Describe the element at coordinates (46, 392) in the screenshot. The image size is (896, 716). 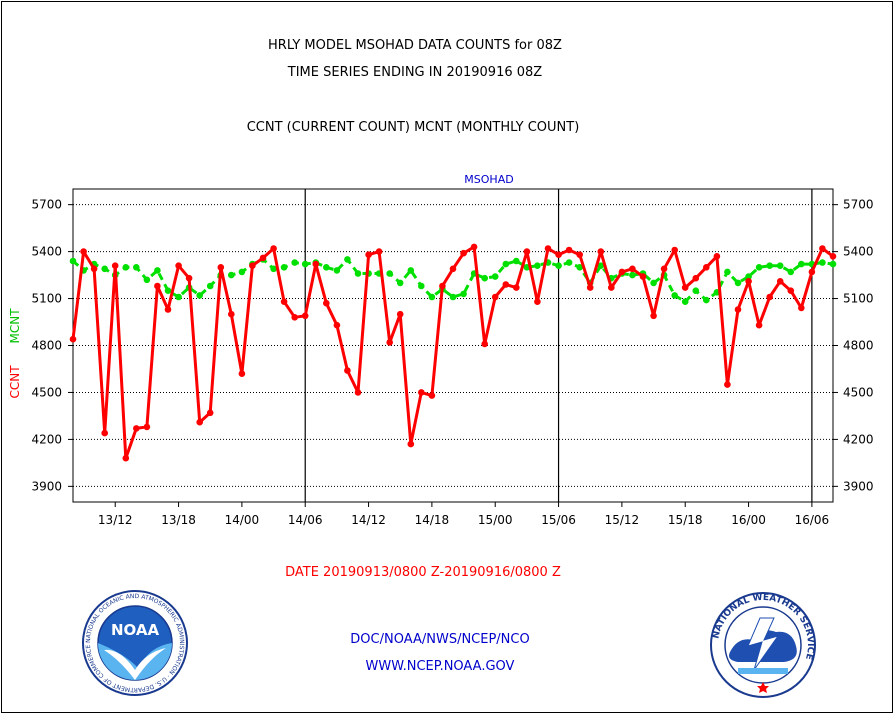
I see `y-tick-label-left: 4500` at that location.